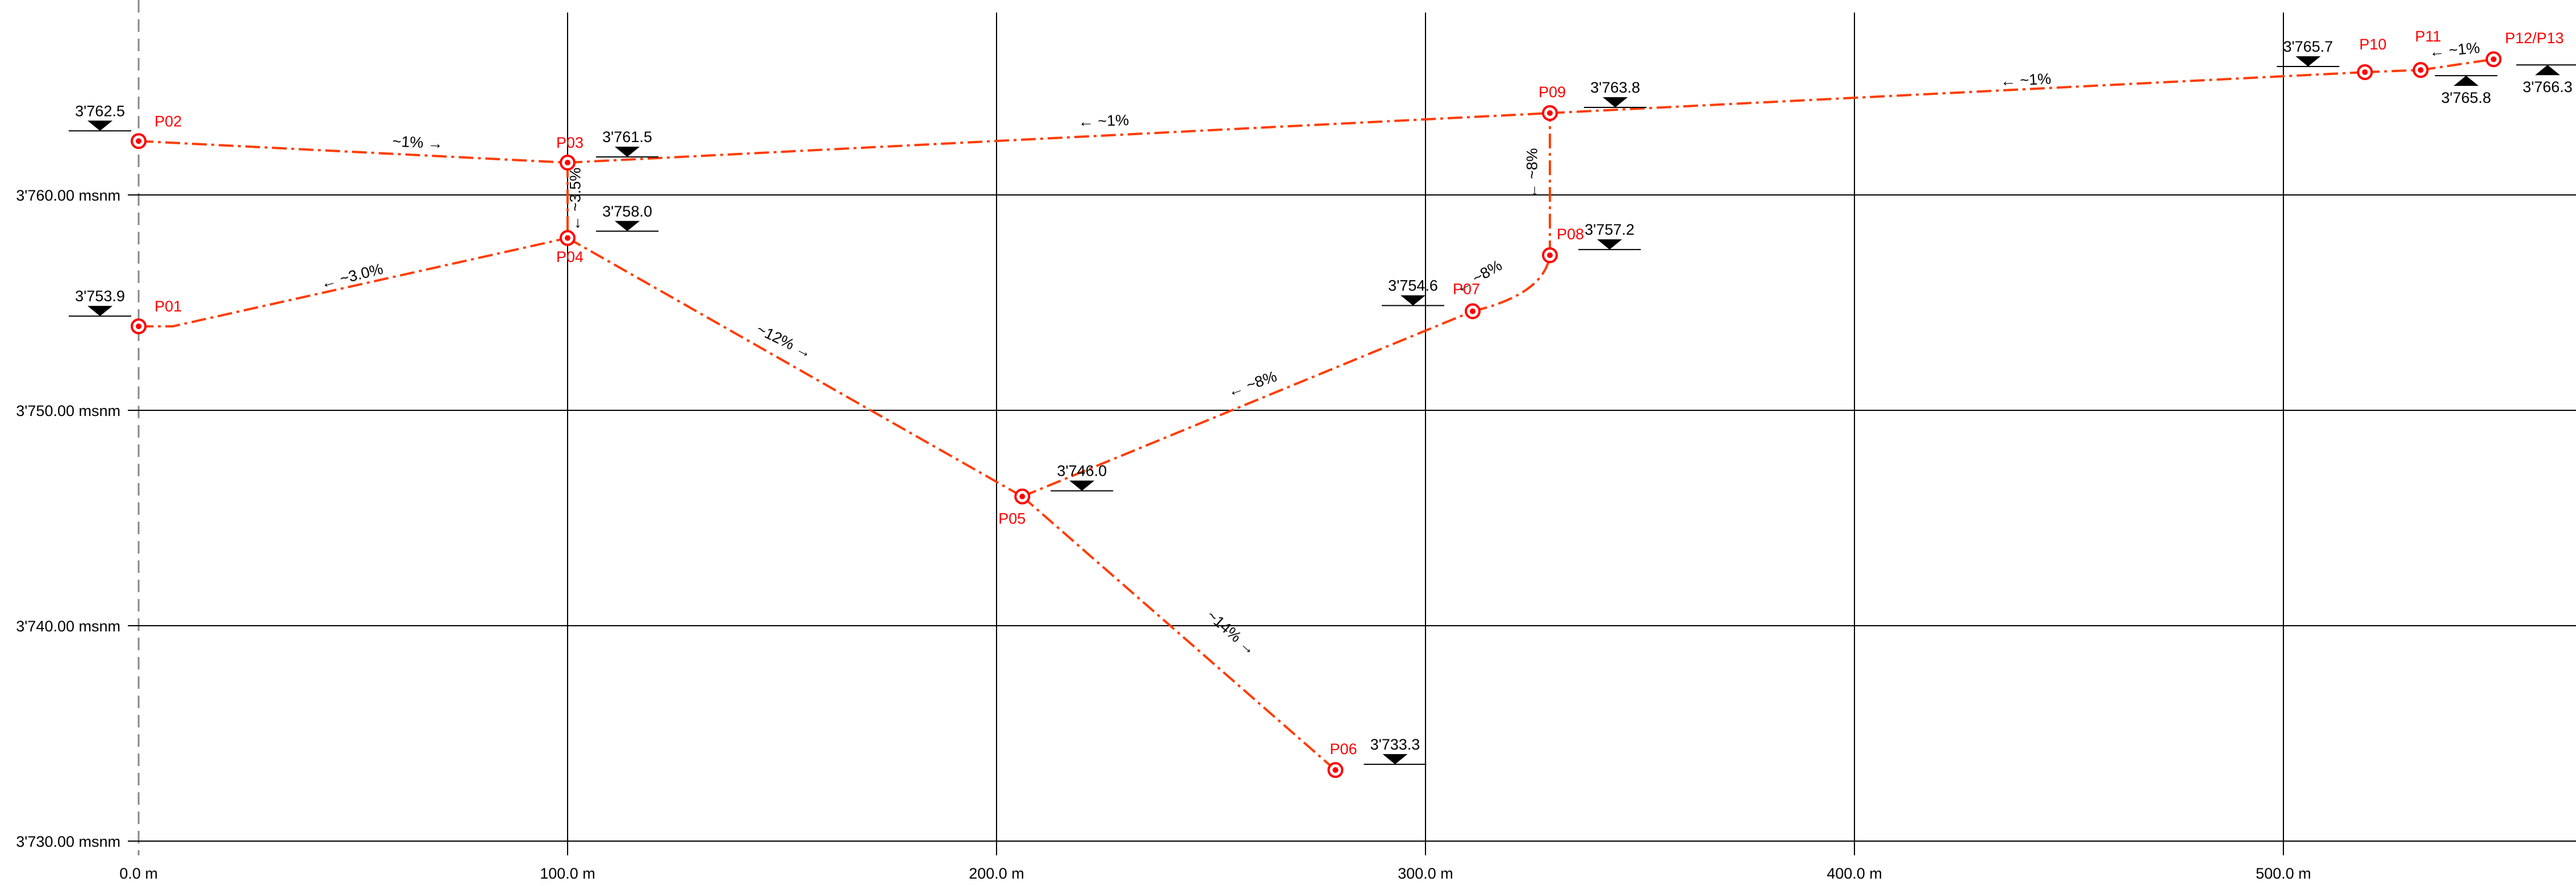 The width and height of the screenshot is (2576, 886). I want to click on elevation-label: 3'763.8, so click(1615, 87).